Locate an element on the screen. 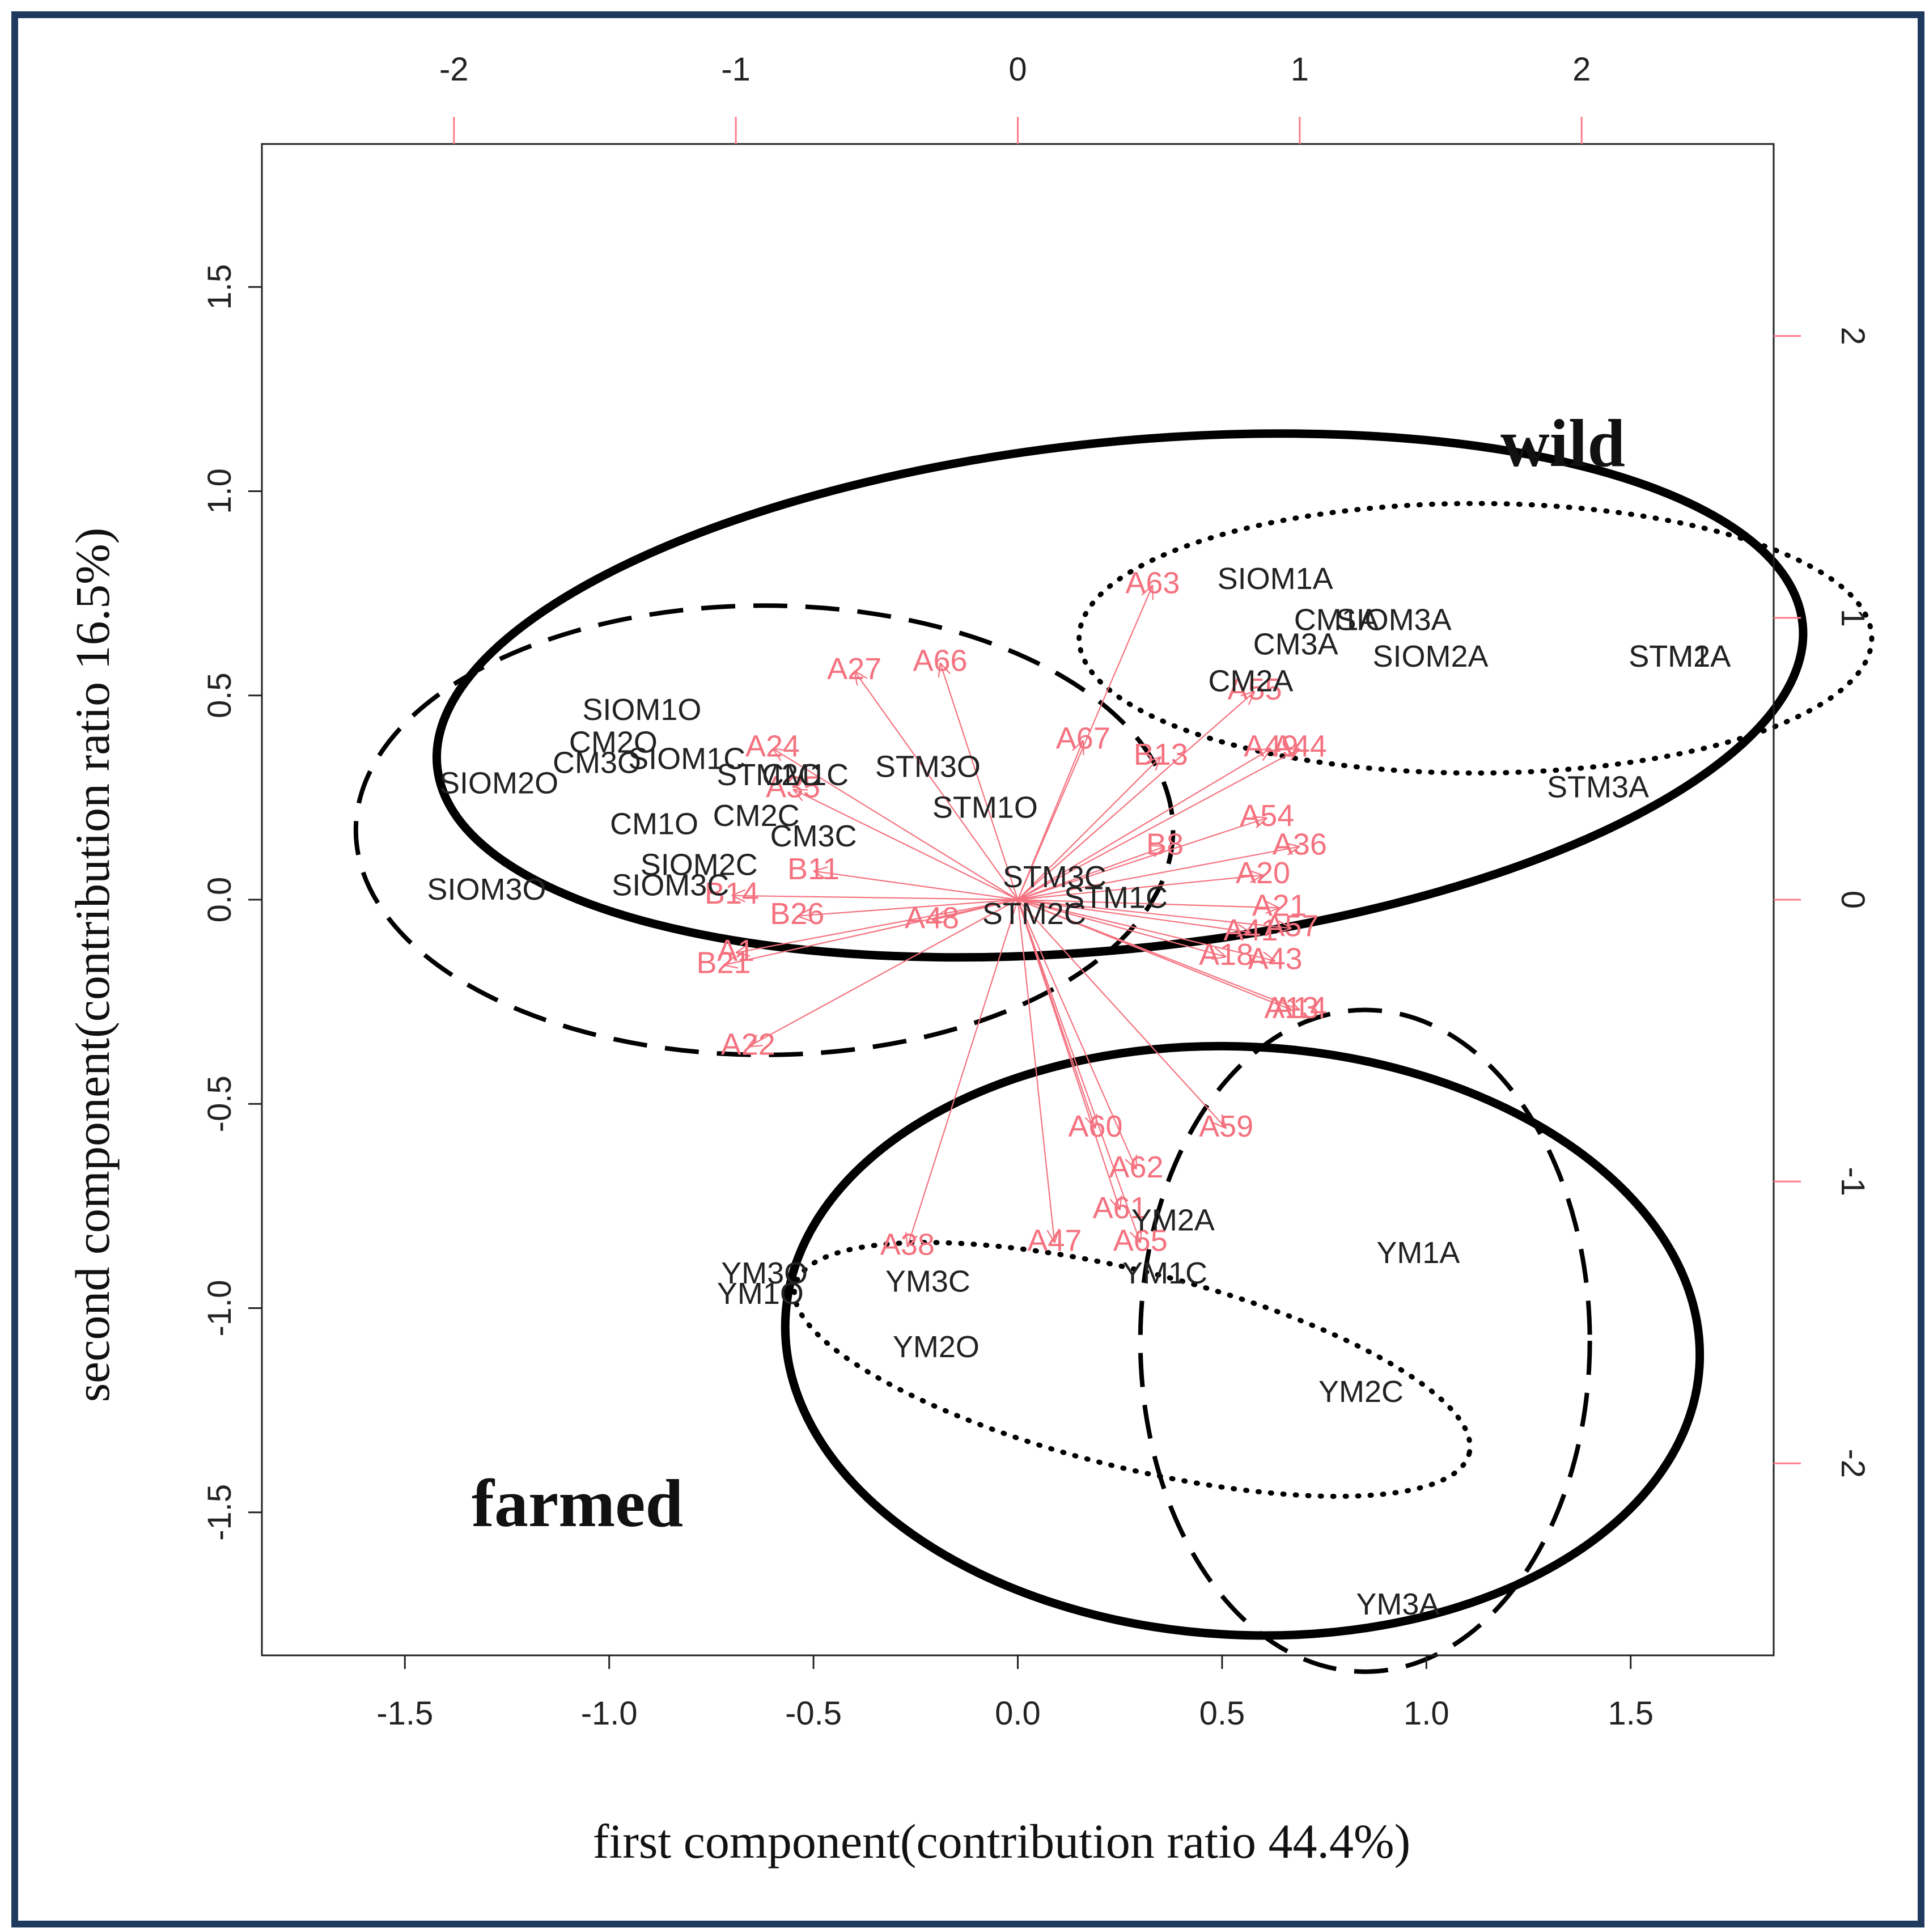 Image resolution: width=1929 pixels, height=1932 pixels. variable-label-B26: B26 is located at coordinates (797, 914).